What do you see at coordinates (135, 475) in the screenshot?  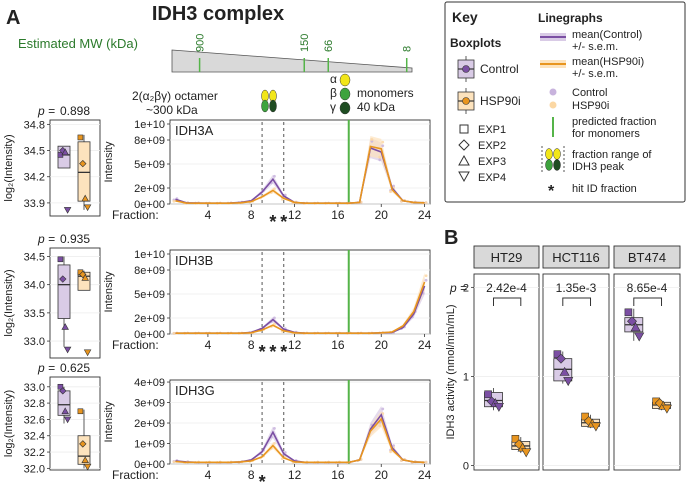 I see `x-axis-label: Fraction:` at bounding box center [135, 475].